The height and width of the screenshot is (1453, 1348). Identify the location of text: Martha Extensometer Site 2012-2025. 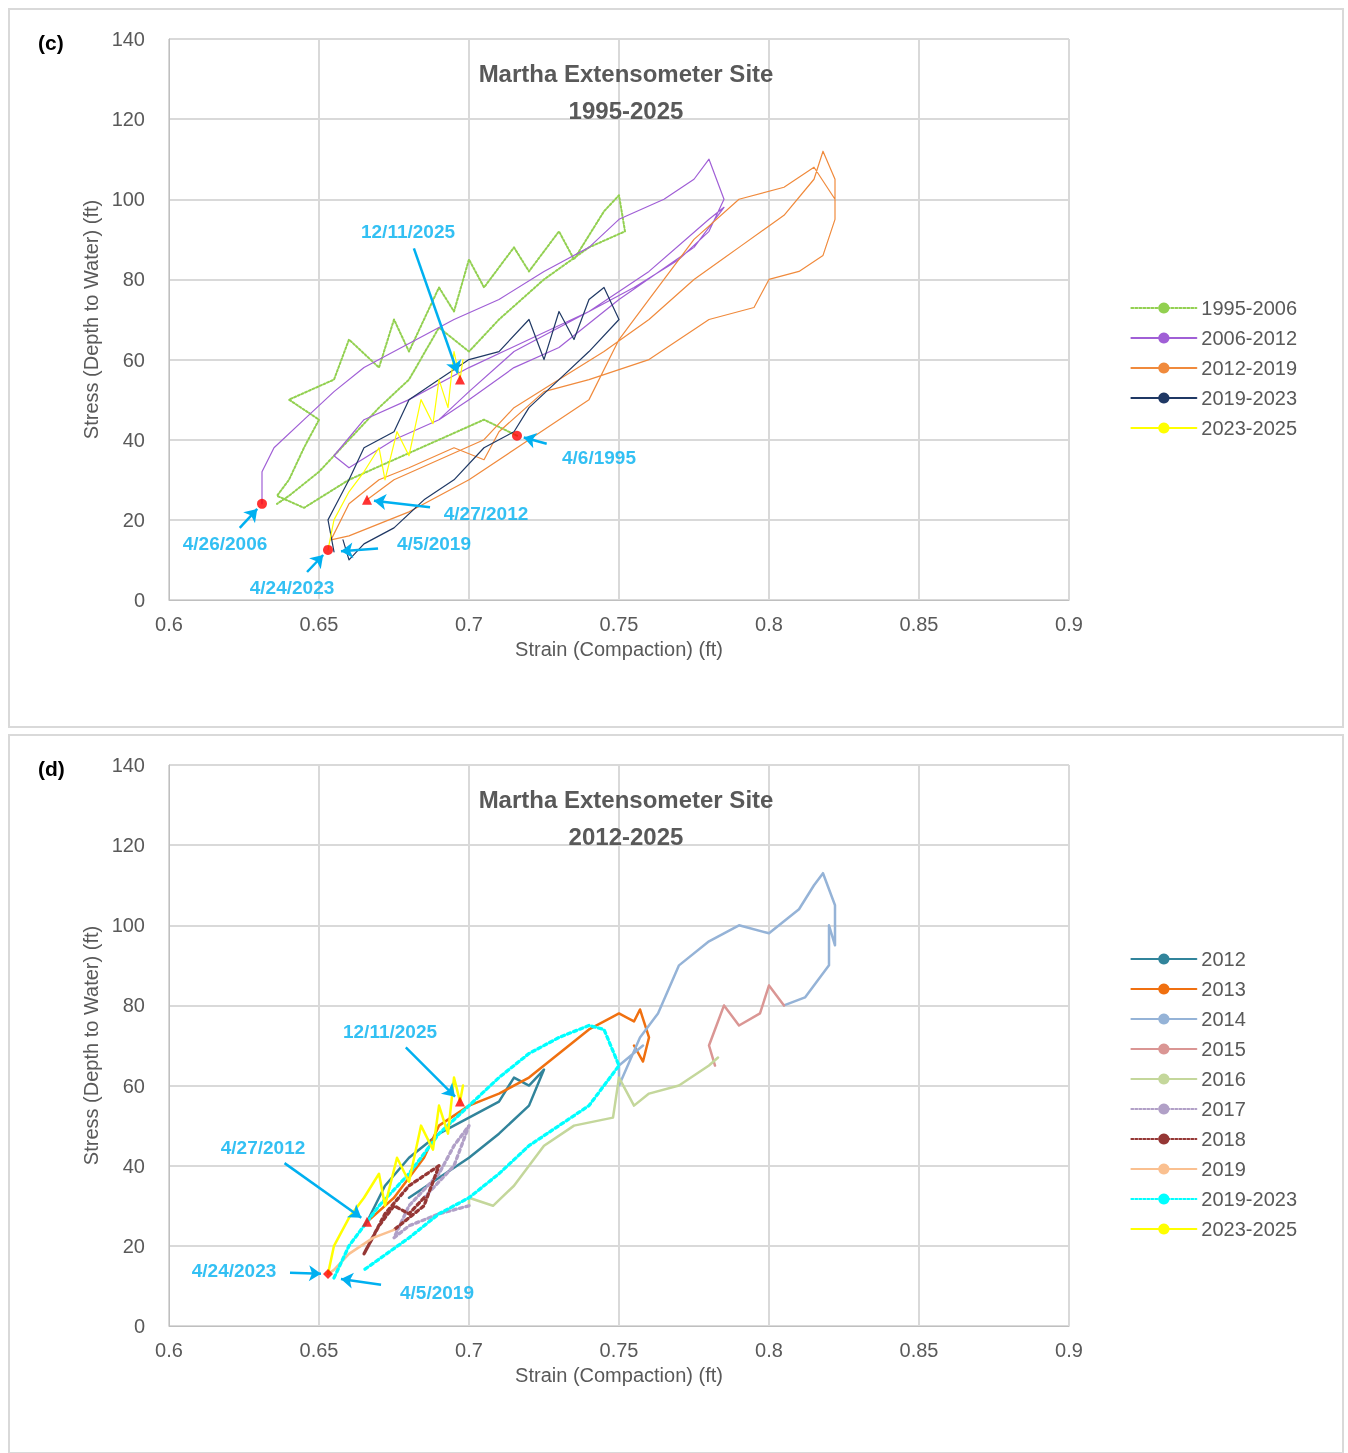
(626, 818).